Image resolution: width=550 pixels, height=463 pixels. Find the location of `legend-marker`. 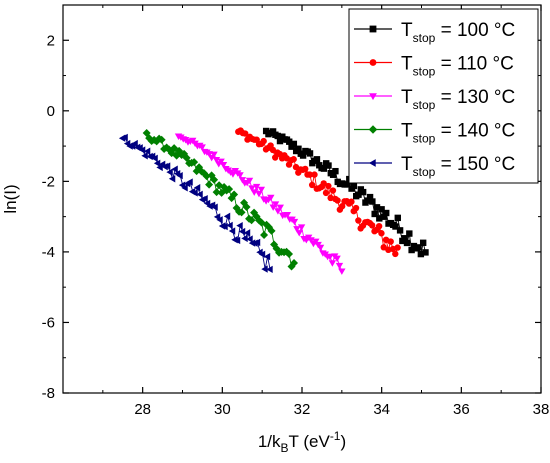

legend-marker is located at coordinates (373, 29).